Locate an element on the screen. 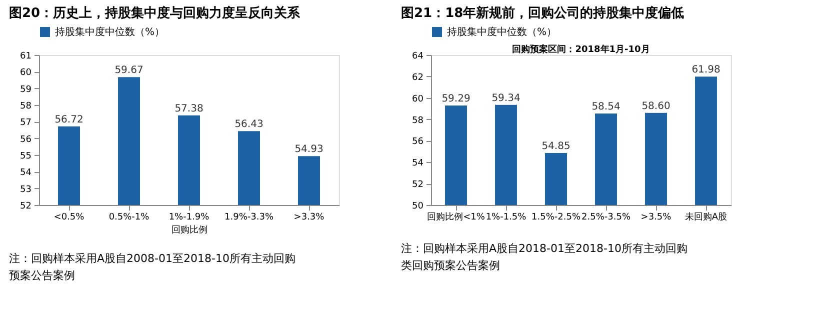 This screenshot has height=323, width=823. text: 注：回购样本采用A股自2008-01至2018-10所有主动回购预案公告案例 is located at coordinates (152, 267).